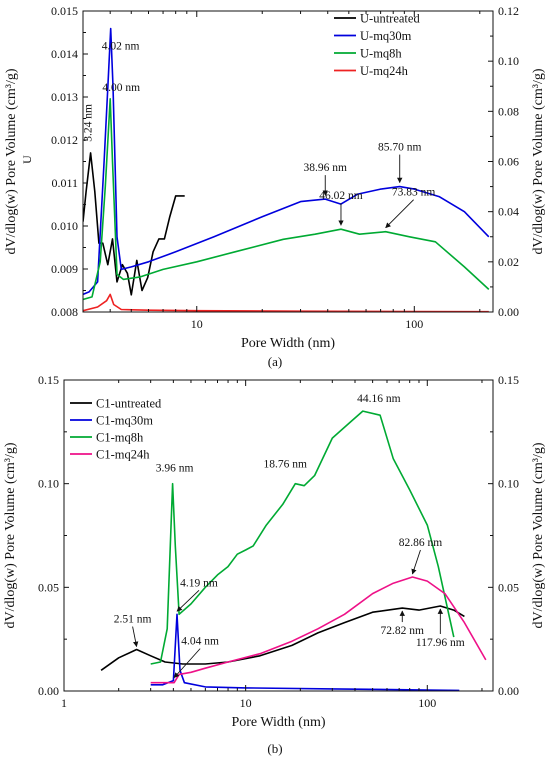  I want to click on panel-caption: (b), so click(274, 748).